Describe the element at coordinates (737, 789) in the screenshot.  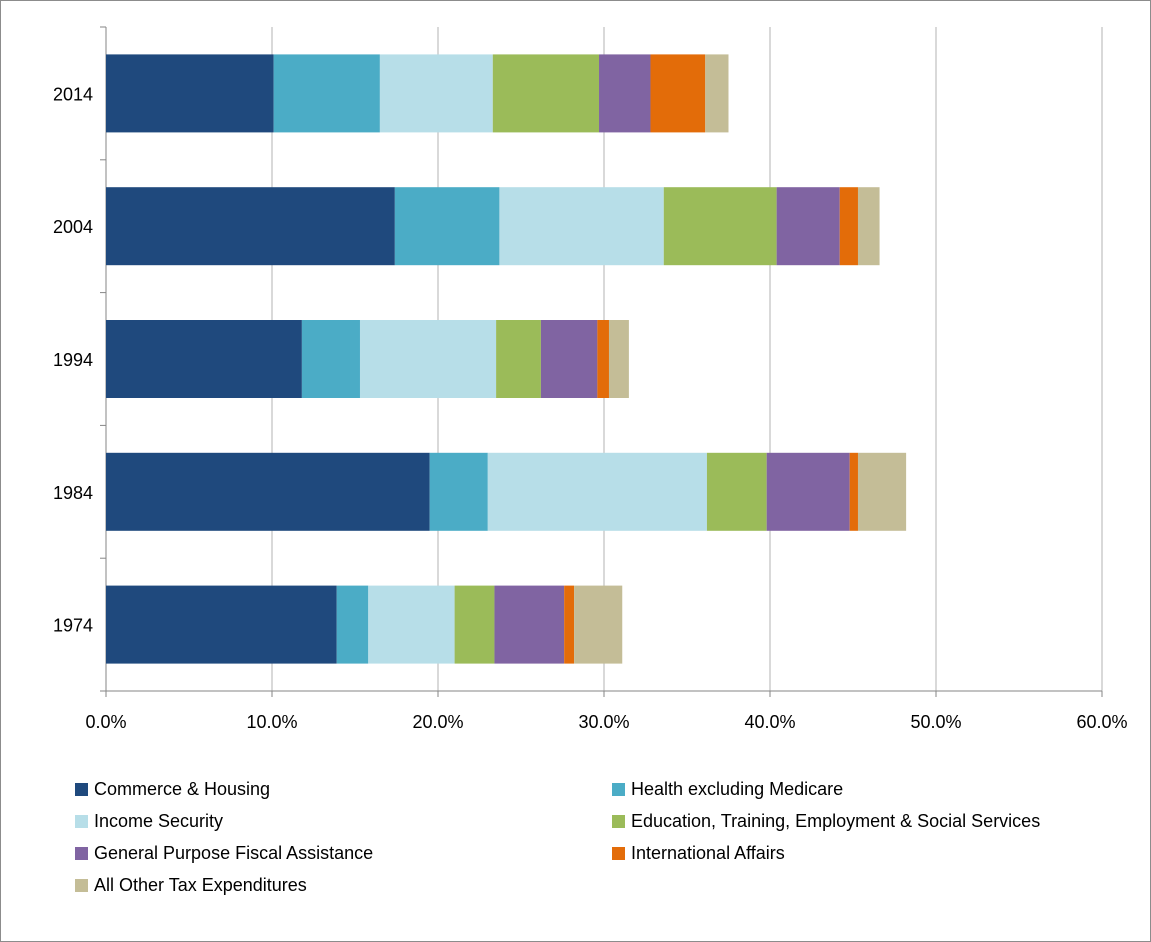
I see `legend-label: Health excluding Medicare` at that location.